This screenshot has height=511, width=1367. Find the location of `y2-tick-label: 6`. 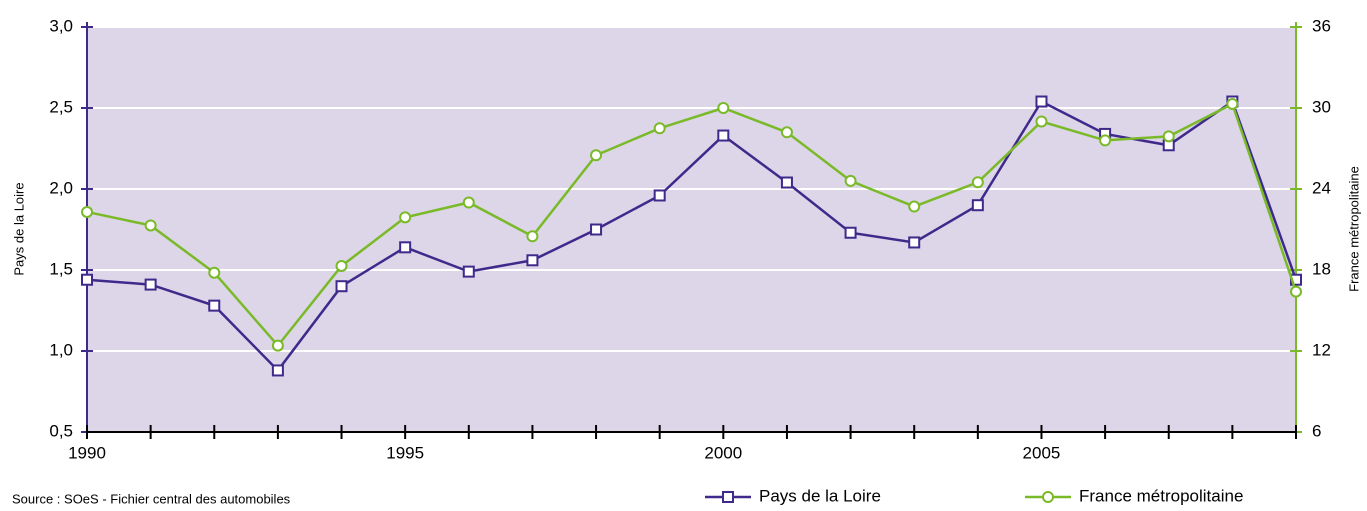

y2-tick-label: 6 is located at coordinates (1316, 430).